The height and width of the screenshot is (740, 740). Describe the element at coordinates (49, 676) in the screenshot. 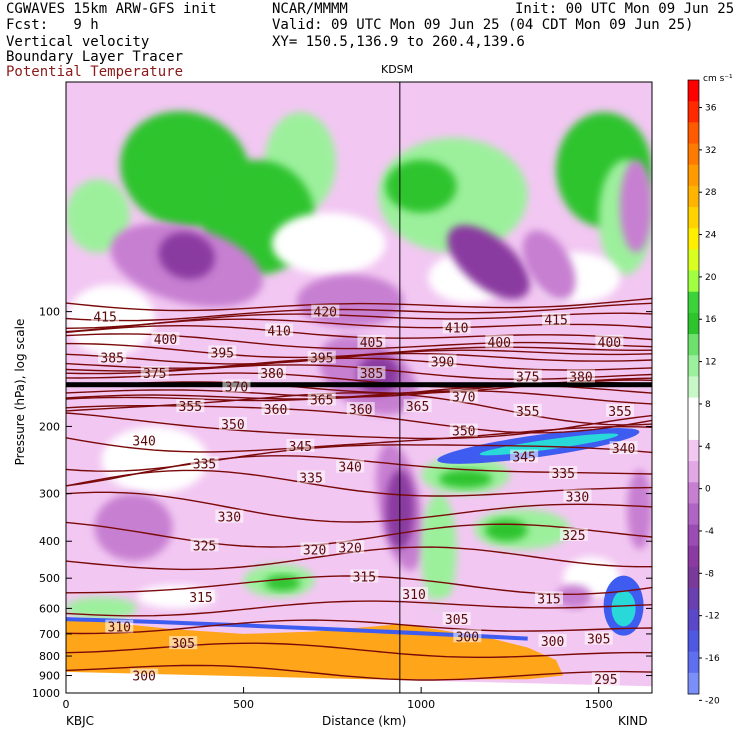

I see `y-tick-label-900: 900` at that location.